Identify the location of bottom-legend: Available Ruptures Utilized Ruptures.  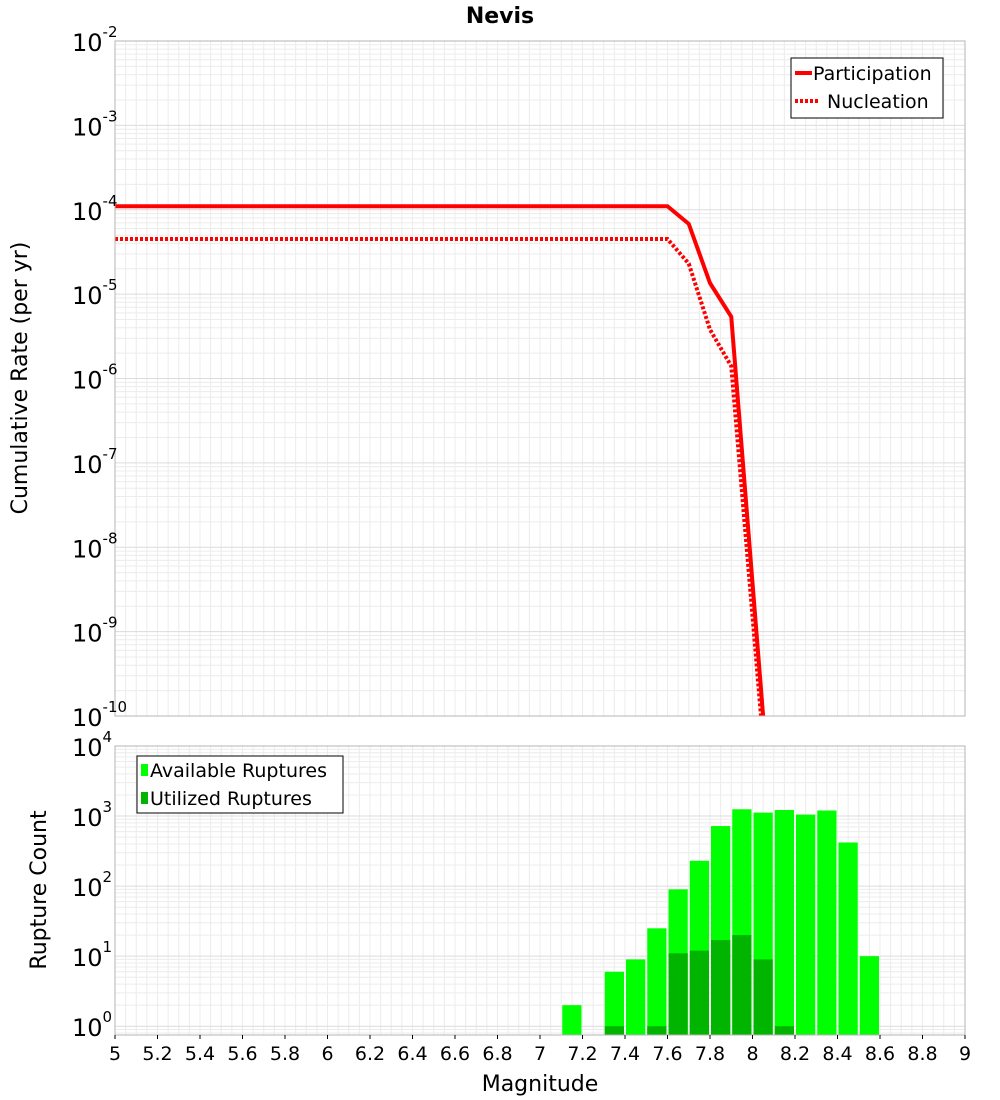
(240, 784).